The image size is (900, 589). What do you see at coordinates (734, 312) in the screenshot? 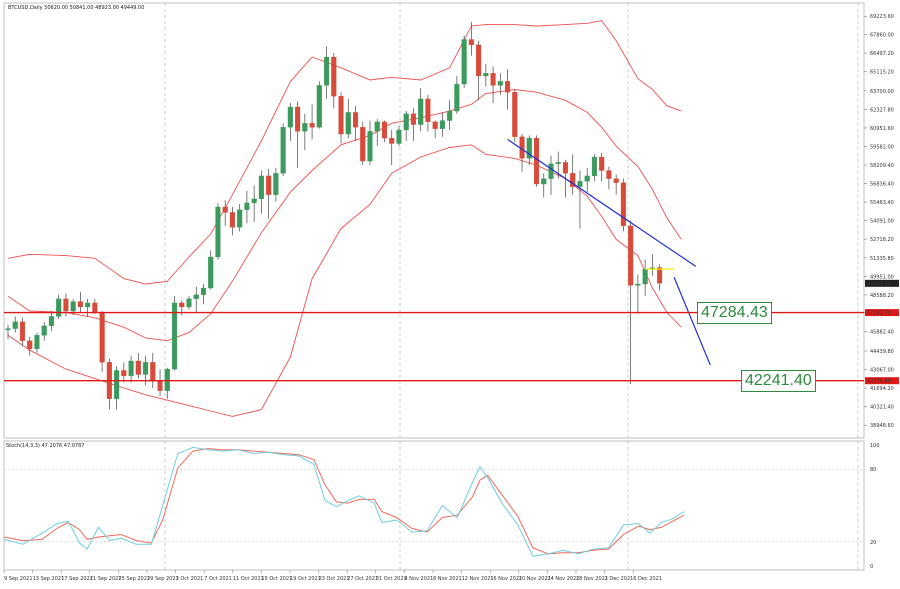
I see `level-value-box: 47284.43` at bounding box center [734, 312].